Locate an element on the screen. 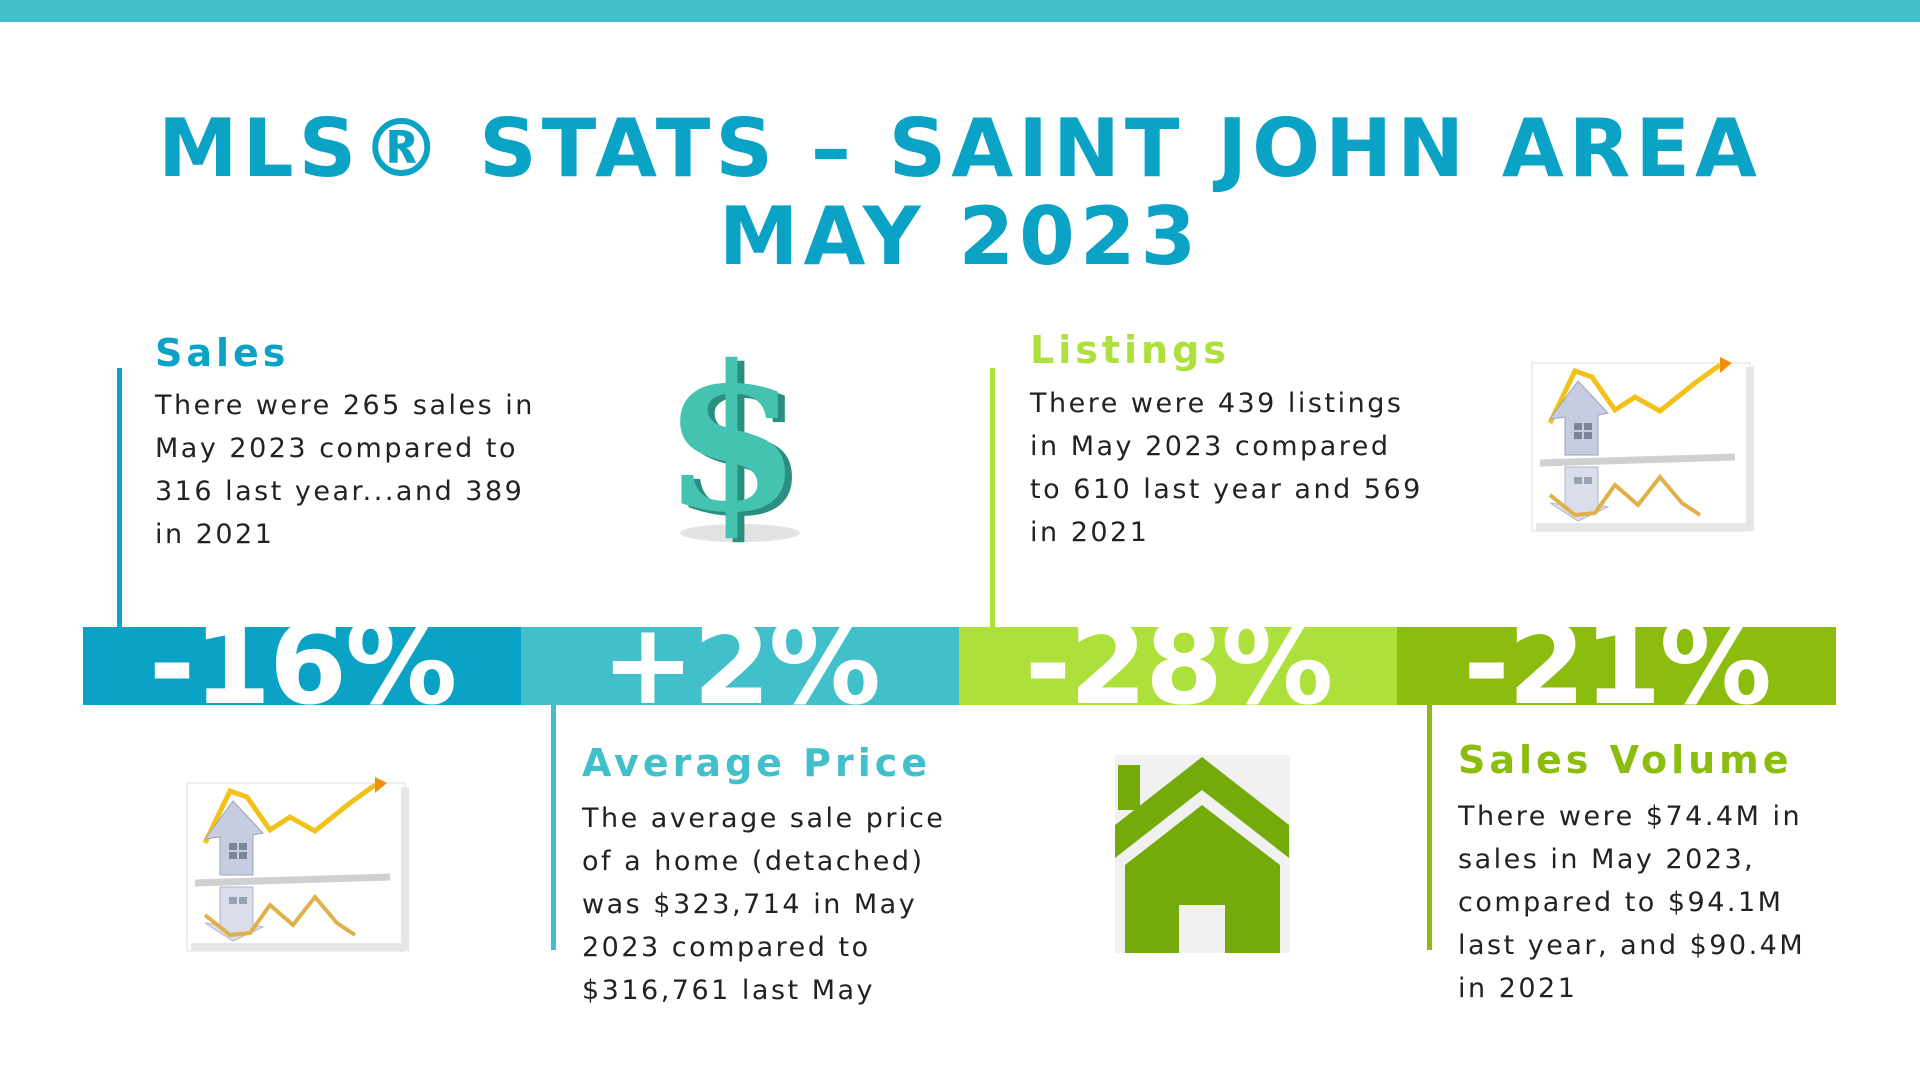 The height and width of the screenshot is (1080, 1920). sales-percent-change: -16% is located at coordinates (303, 665).